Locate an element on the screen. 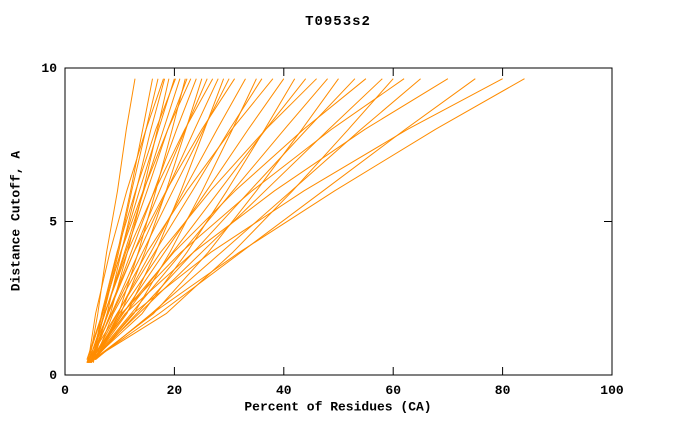 The width and height of the screenshot is (680, 440). y-axis-label: Distance Cutoff, A is located at coordinates (16, 221).